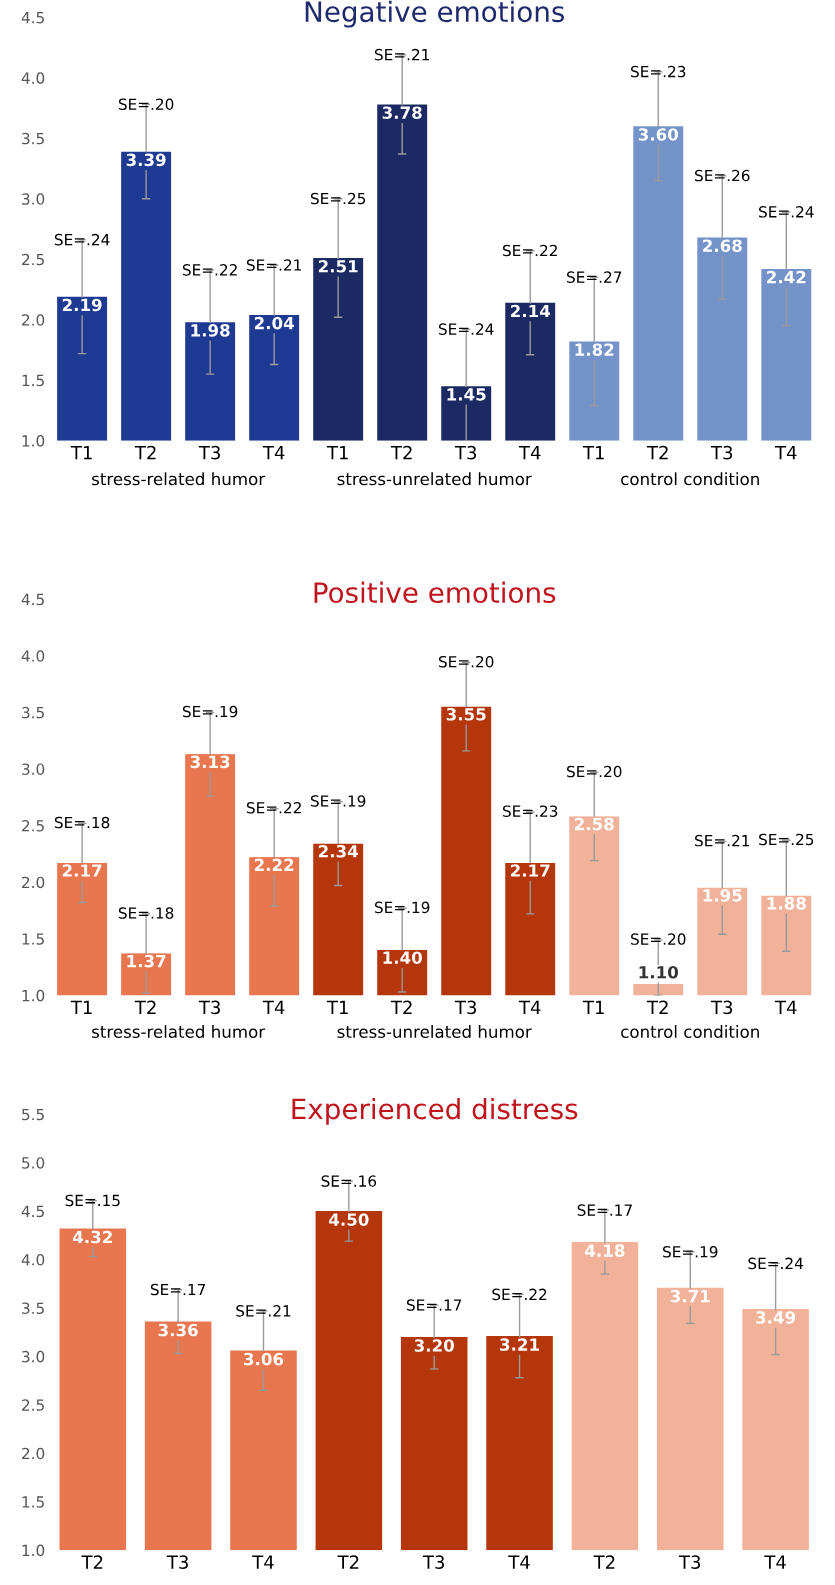 The width and height of the screenshot is (835, 1585). What do you see at coordinates (690, 1031) in the screenshot?
I see `series-label: control condition` at bounding box center [690, 1031].